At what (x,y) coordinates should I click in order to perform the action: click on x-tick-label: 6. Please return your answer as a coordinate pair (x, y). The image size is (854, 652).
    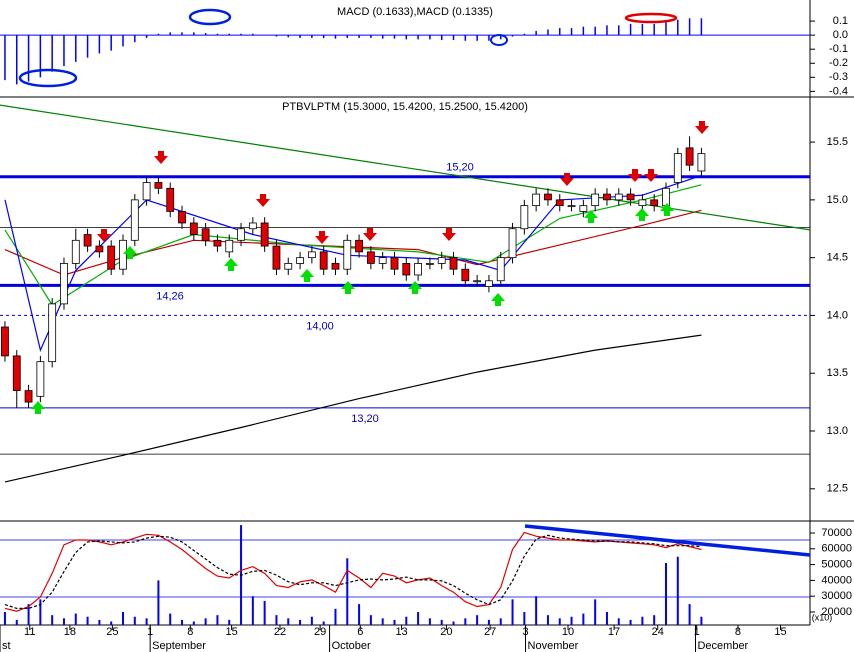
    Looking at the image, I should click on (360, 632).